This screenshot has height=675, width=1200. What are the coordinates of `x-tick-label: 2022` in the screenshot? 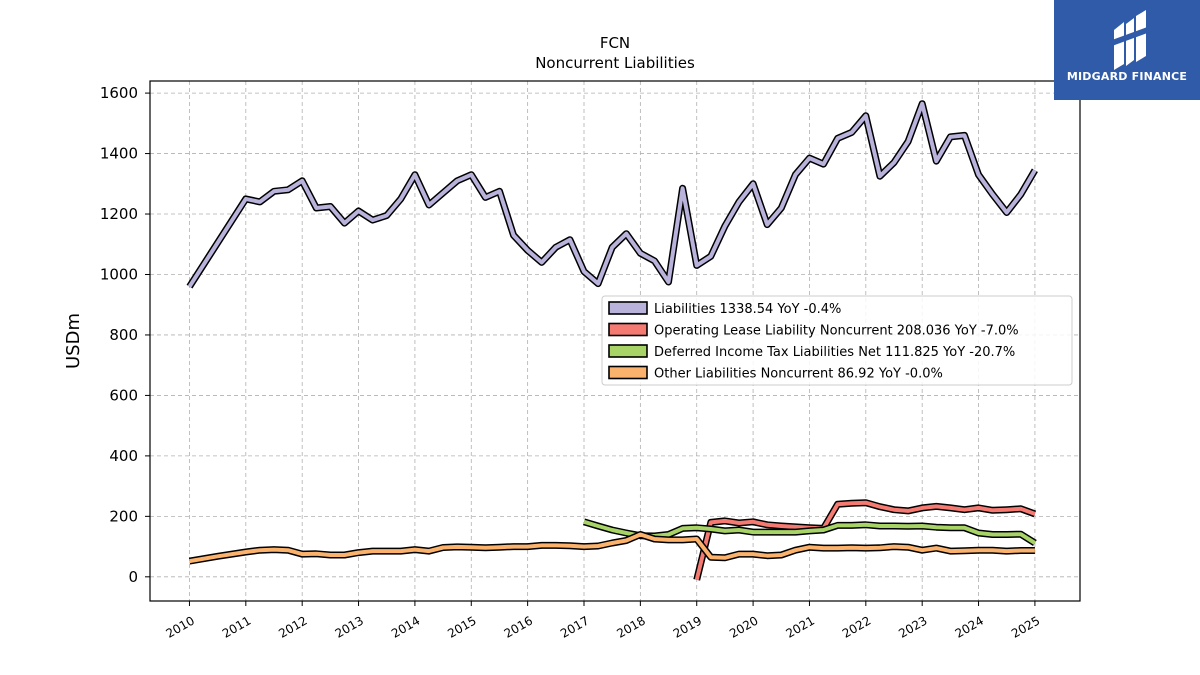 It's located at (856, 626).